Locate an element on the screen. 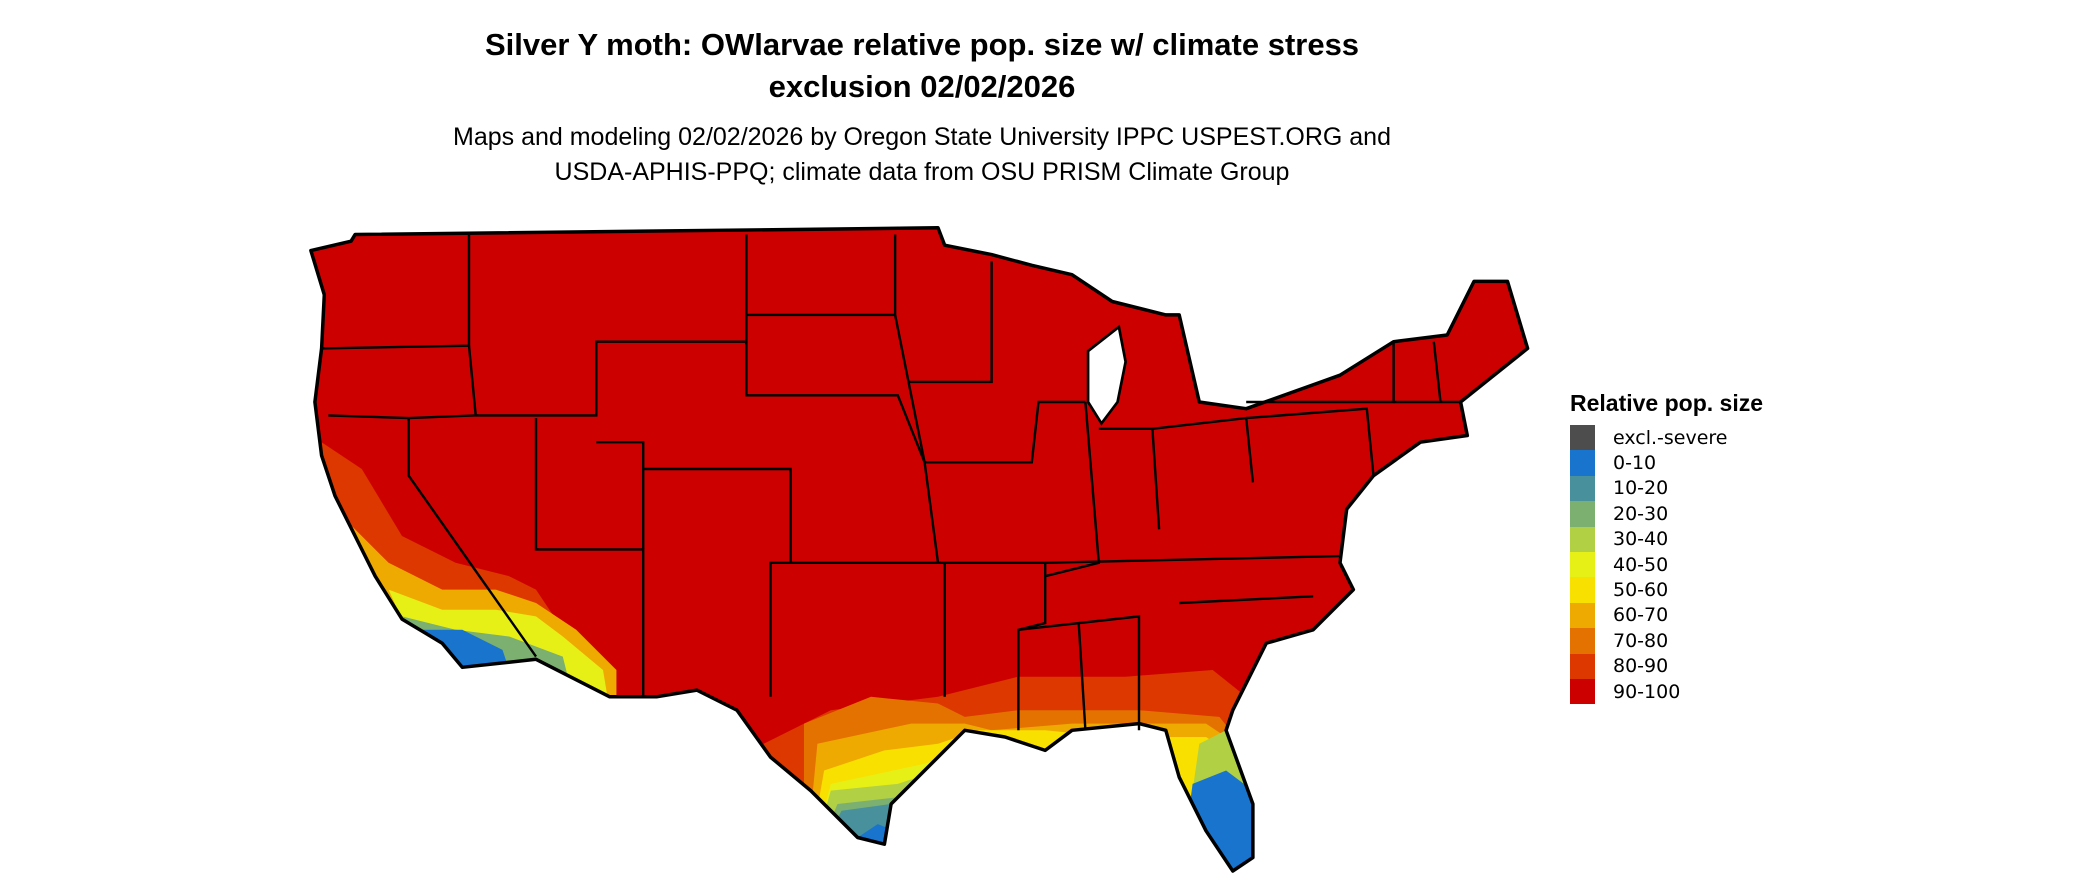 The width and height of the screenshot is (2100, 892). legend-item: 60-70 is located at coordinates (1666, 615).